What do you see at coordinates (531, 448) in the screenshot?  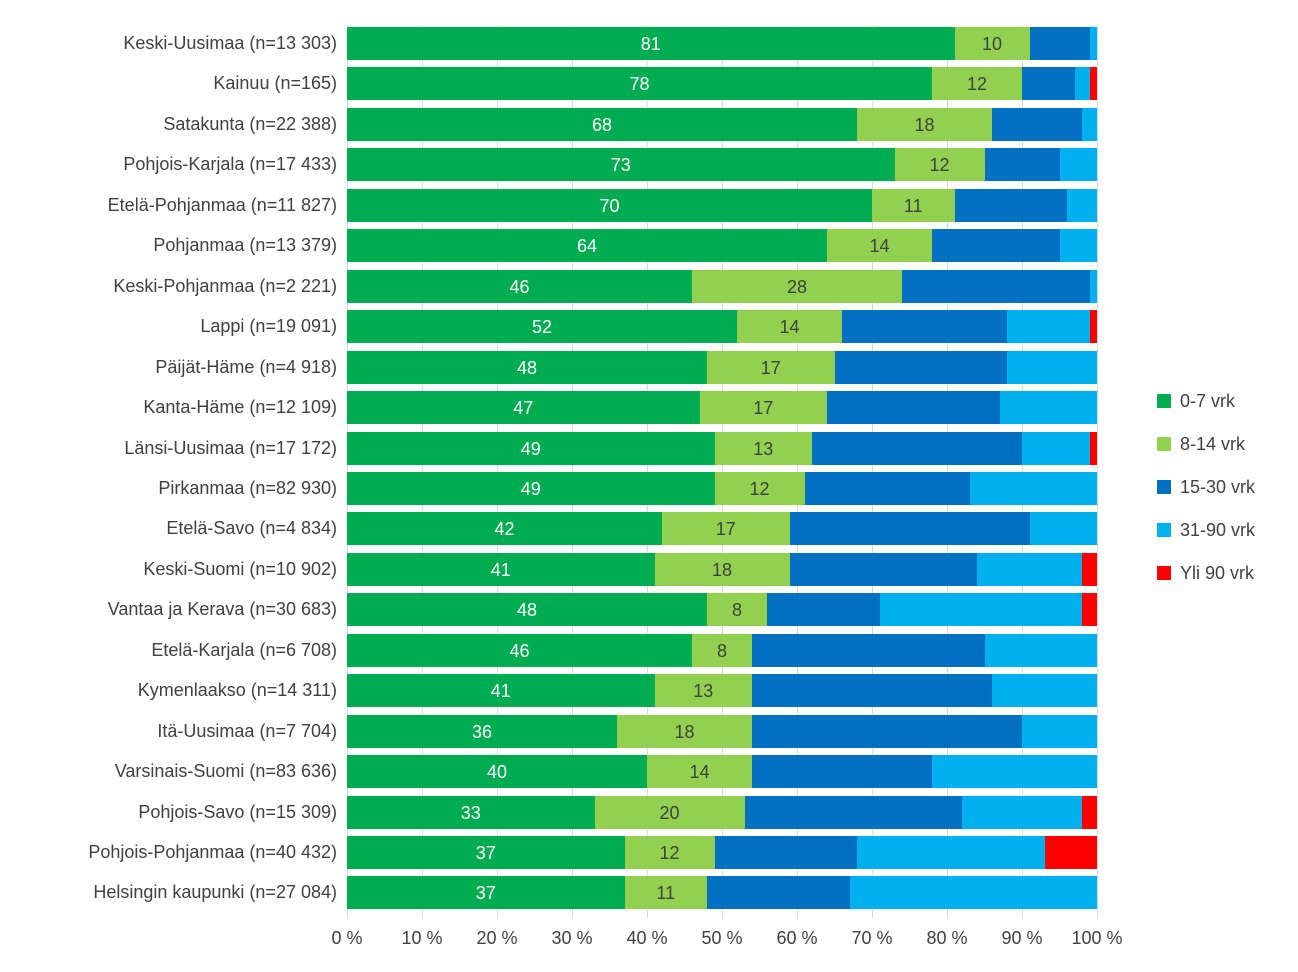 I see `bar-segment: 49` at bounding box center [531, 448].